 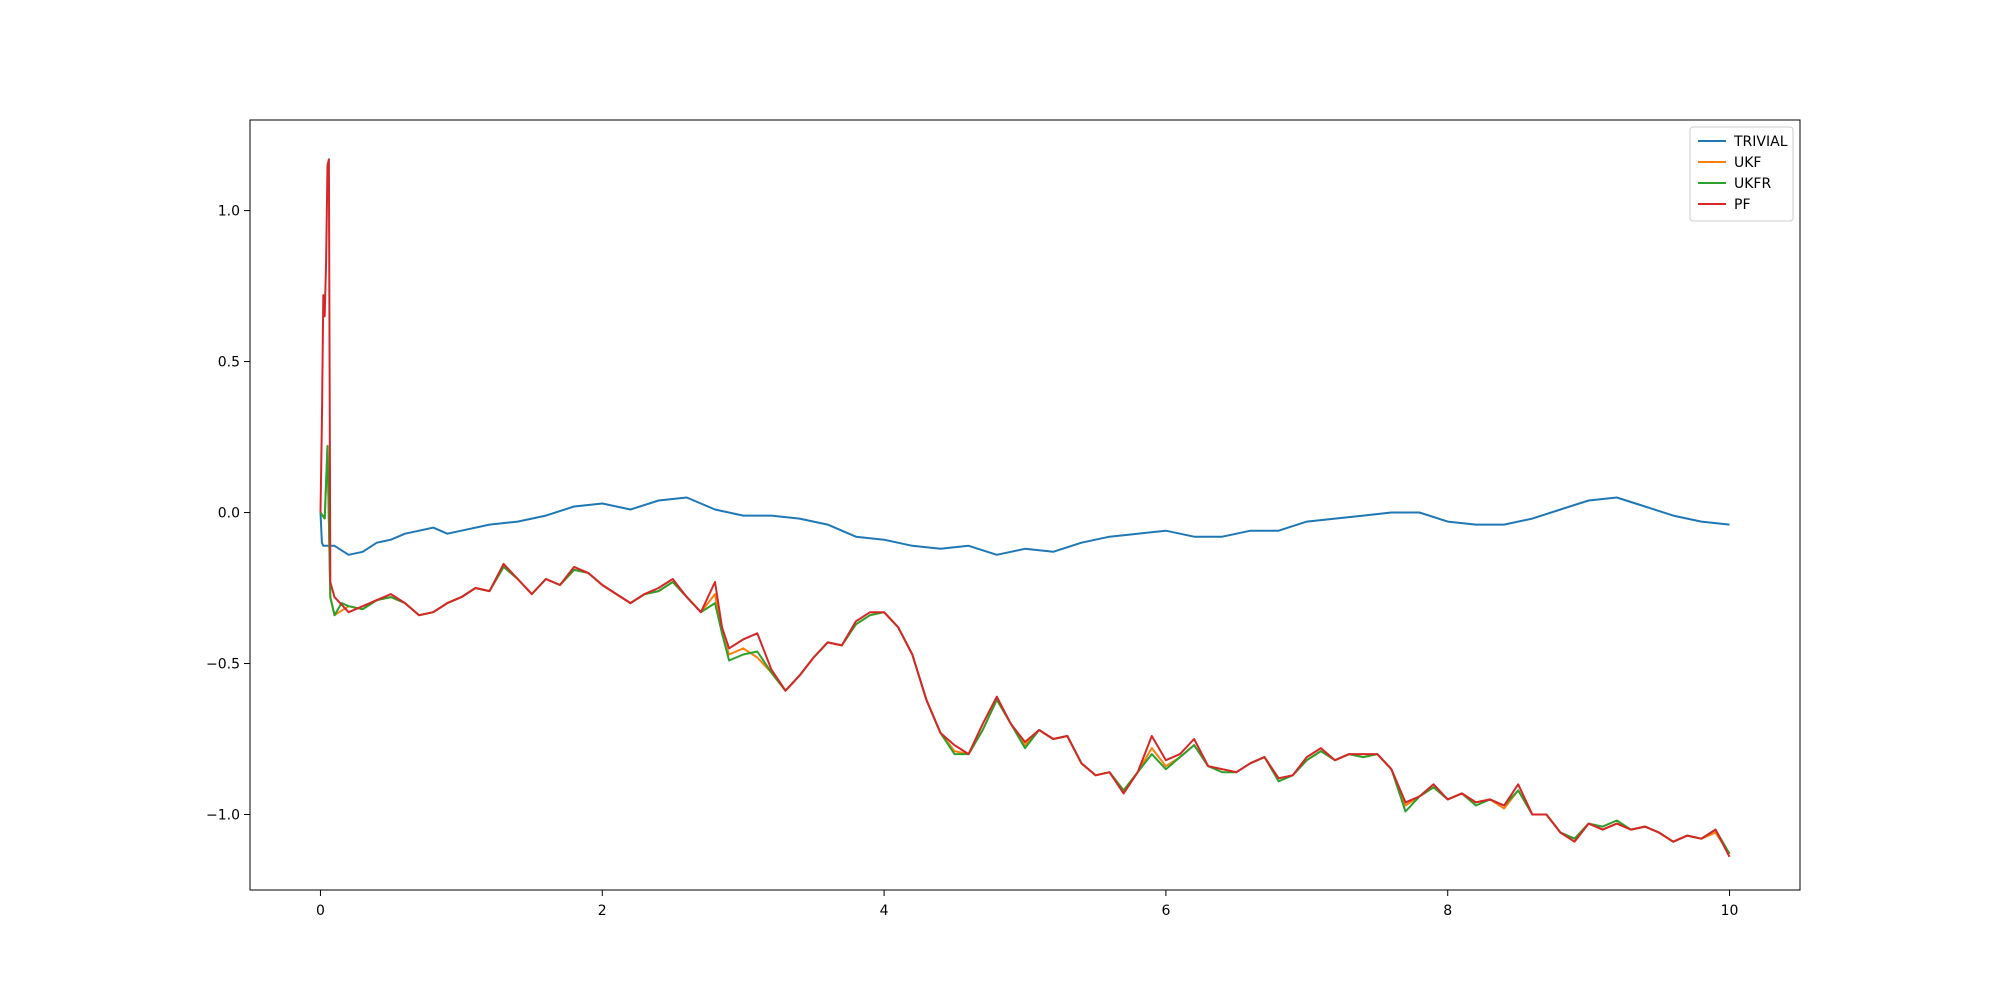 I want to click on legend-box, so click(x=1741, y=174).